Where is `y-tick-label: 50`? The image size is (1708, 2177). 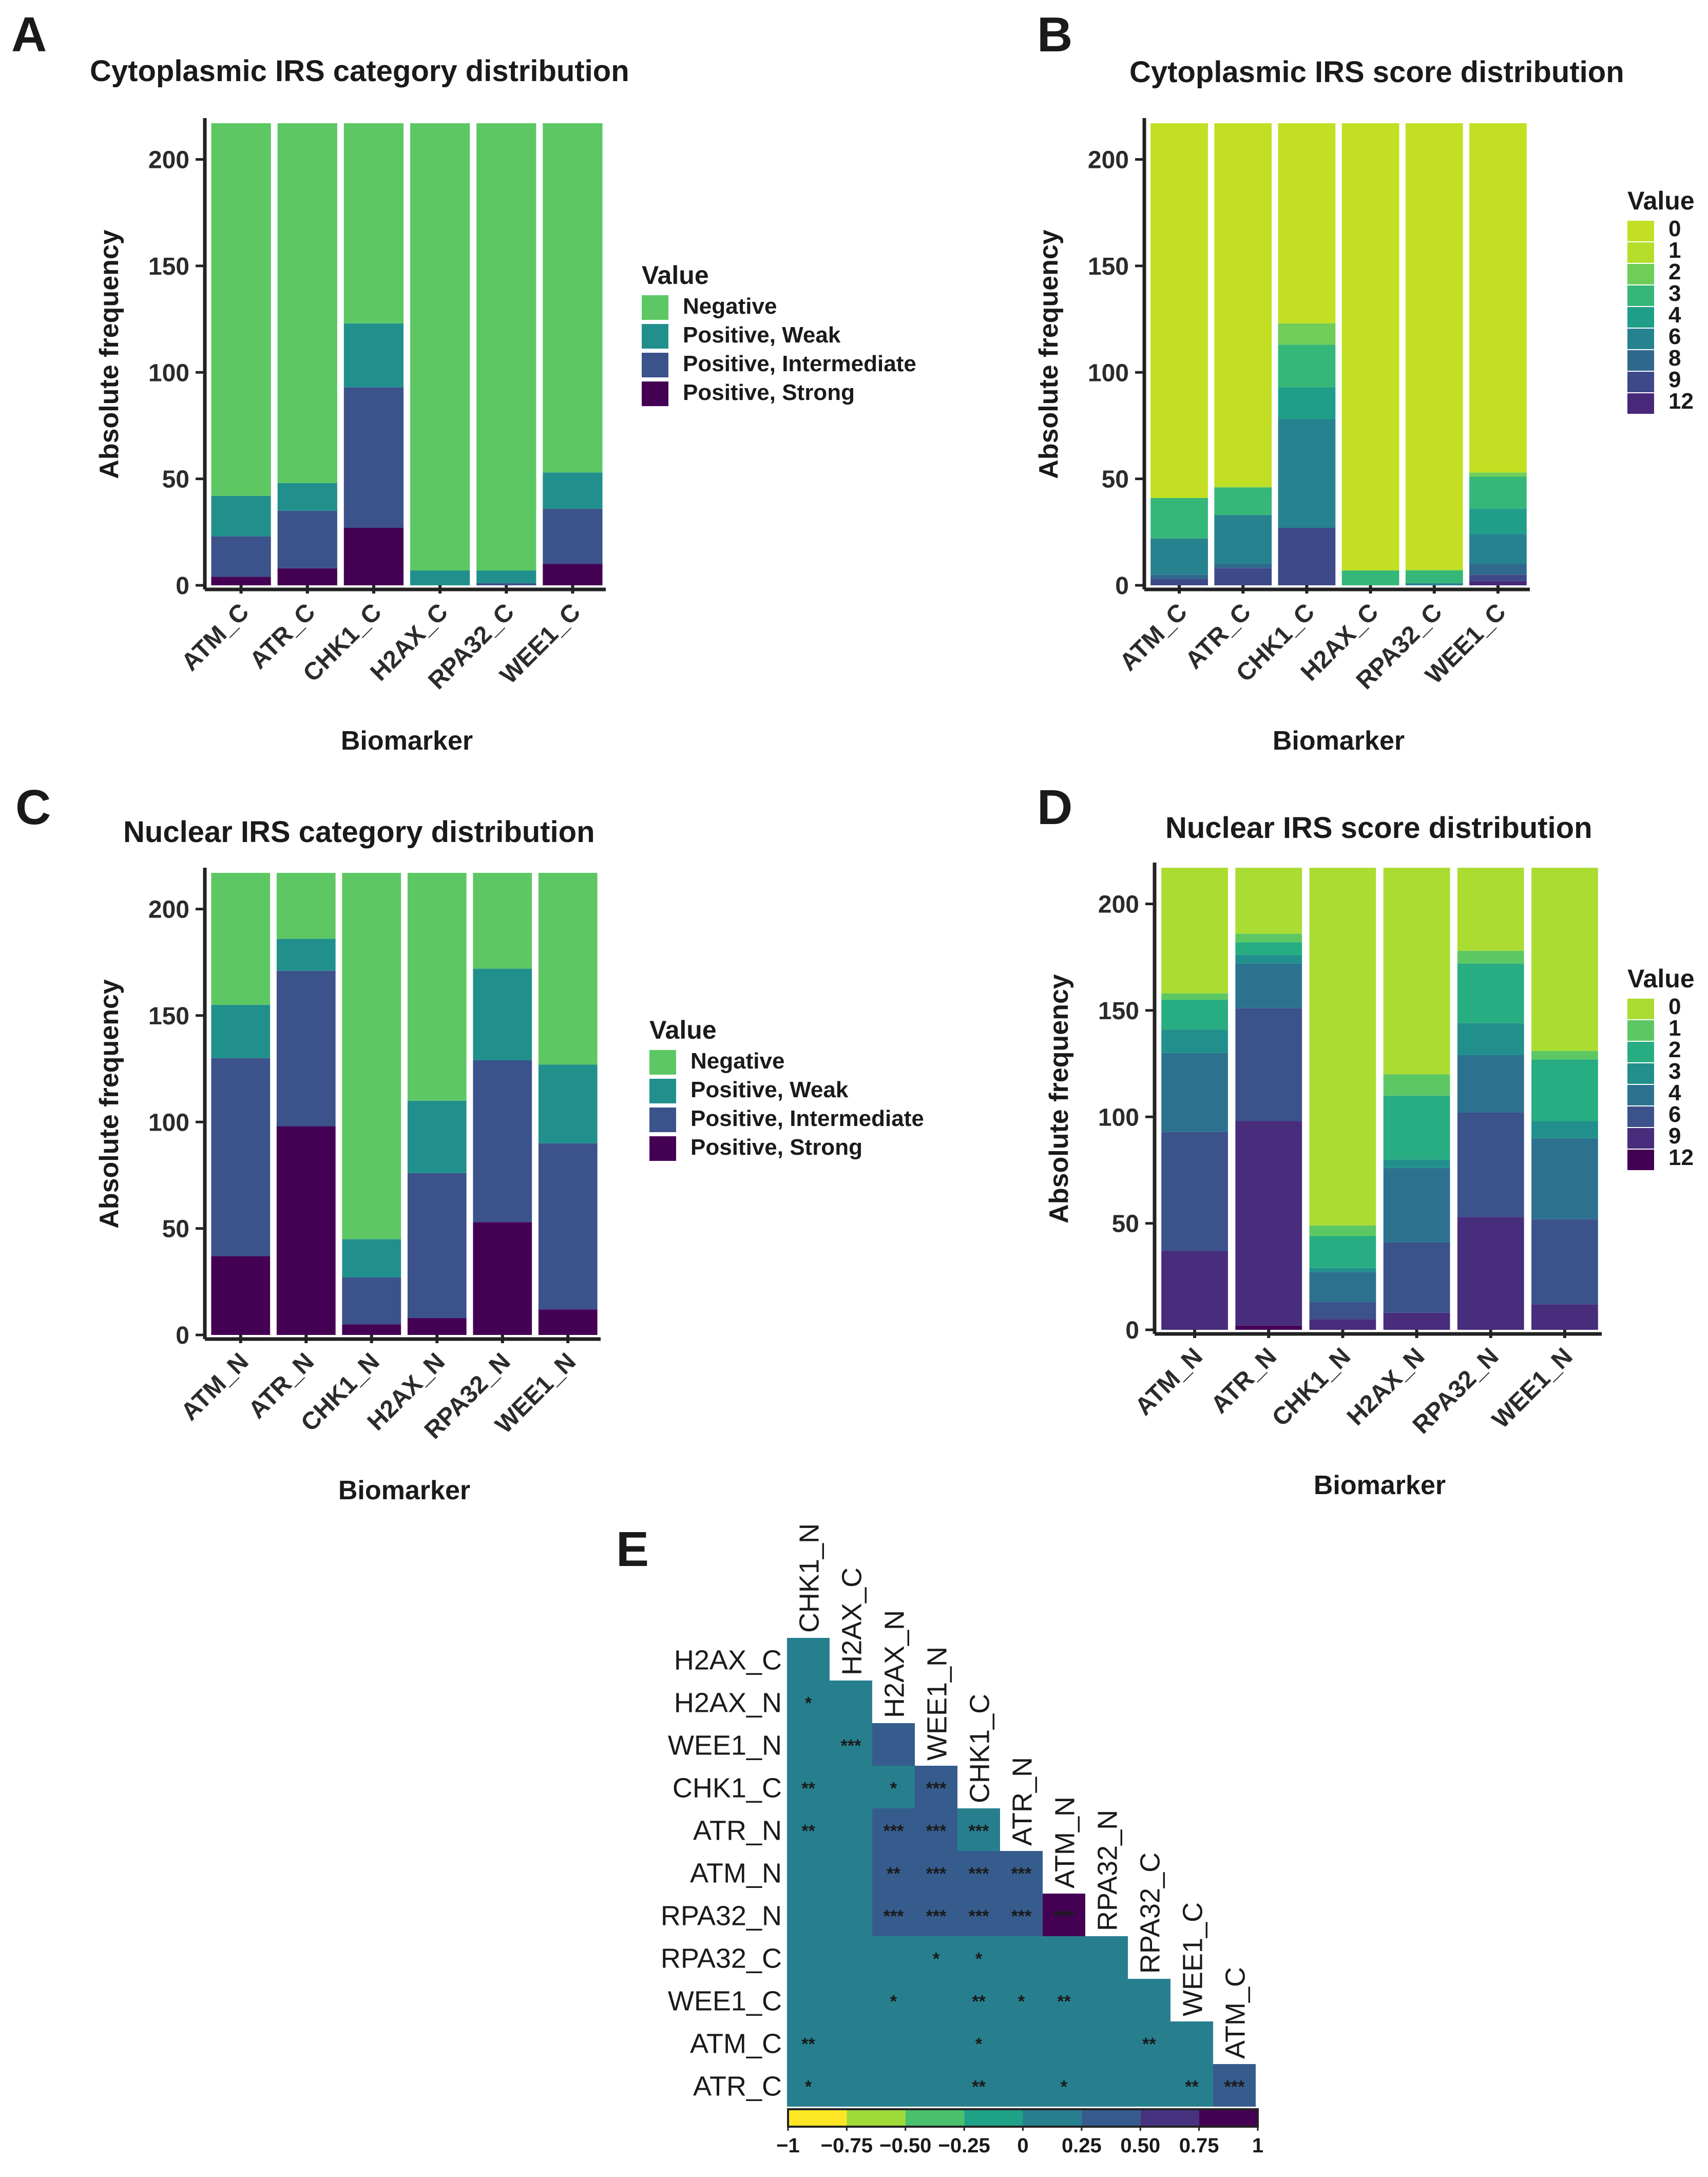
y-tick-label: 50 is located at coordinates (1125, 1224).